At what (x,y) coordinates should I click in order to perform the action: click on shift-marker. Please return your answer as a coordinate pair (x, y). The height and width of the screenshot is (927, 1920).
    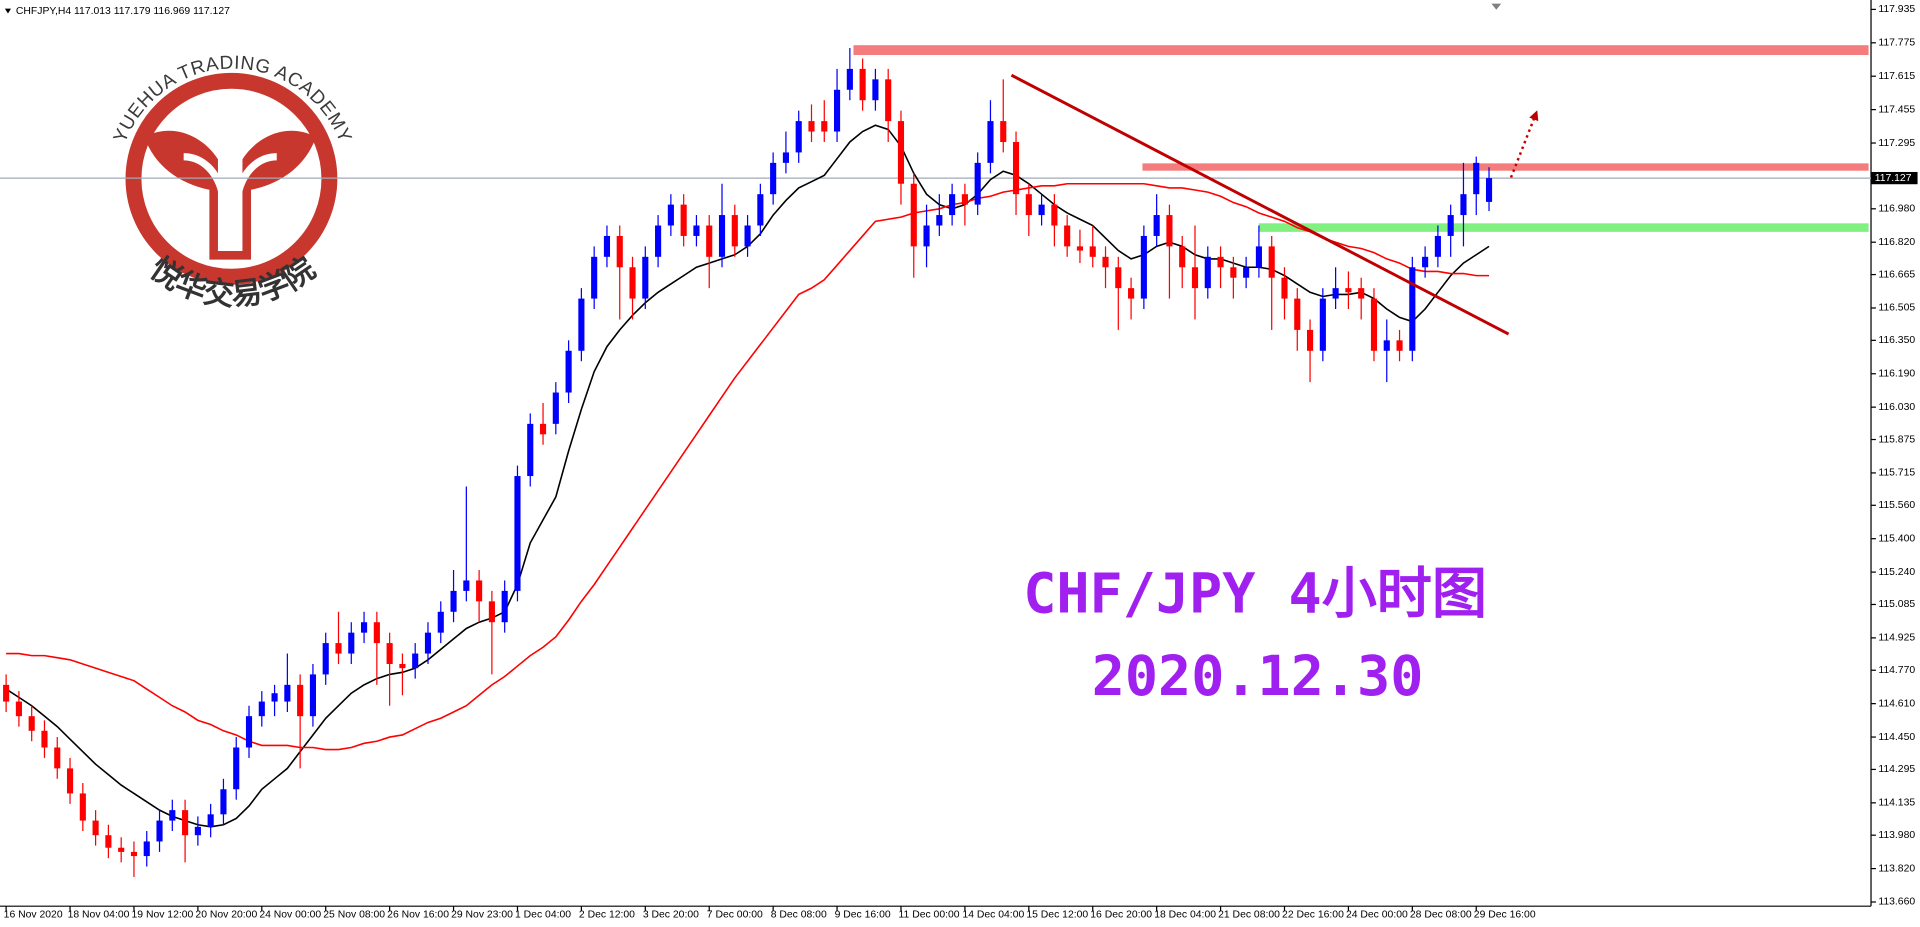
    Looking at the image, I should click on (1496, 6).